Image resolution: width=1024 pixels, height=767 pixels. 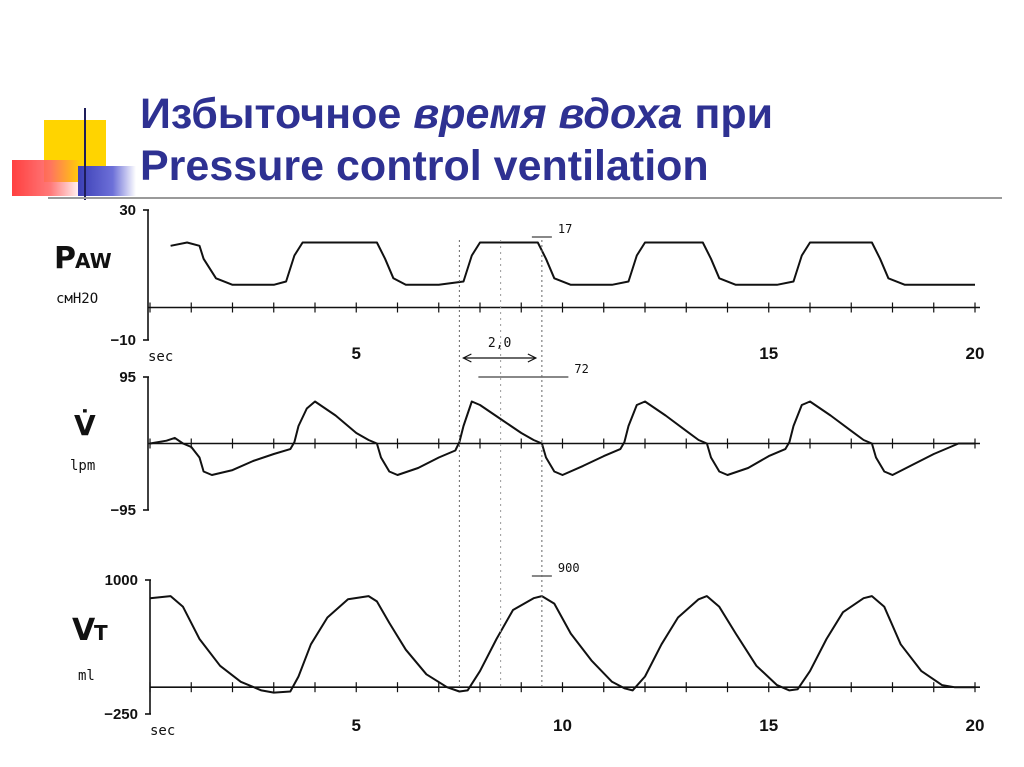 What do you see at coordinates (123, 340) in the screenshot?
I see `y-tick-label: −10` at bounding box center [123, 340].